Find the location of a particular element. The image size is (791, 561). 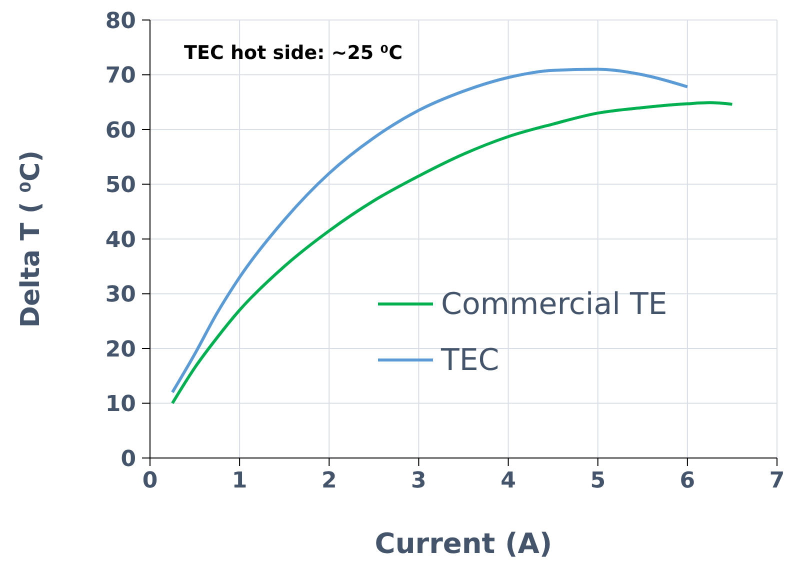

y-tick-label: 60 is located at coordinates (120, 131).